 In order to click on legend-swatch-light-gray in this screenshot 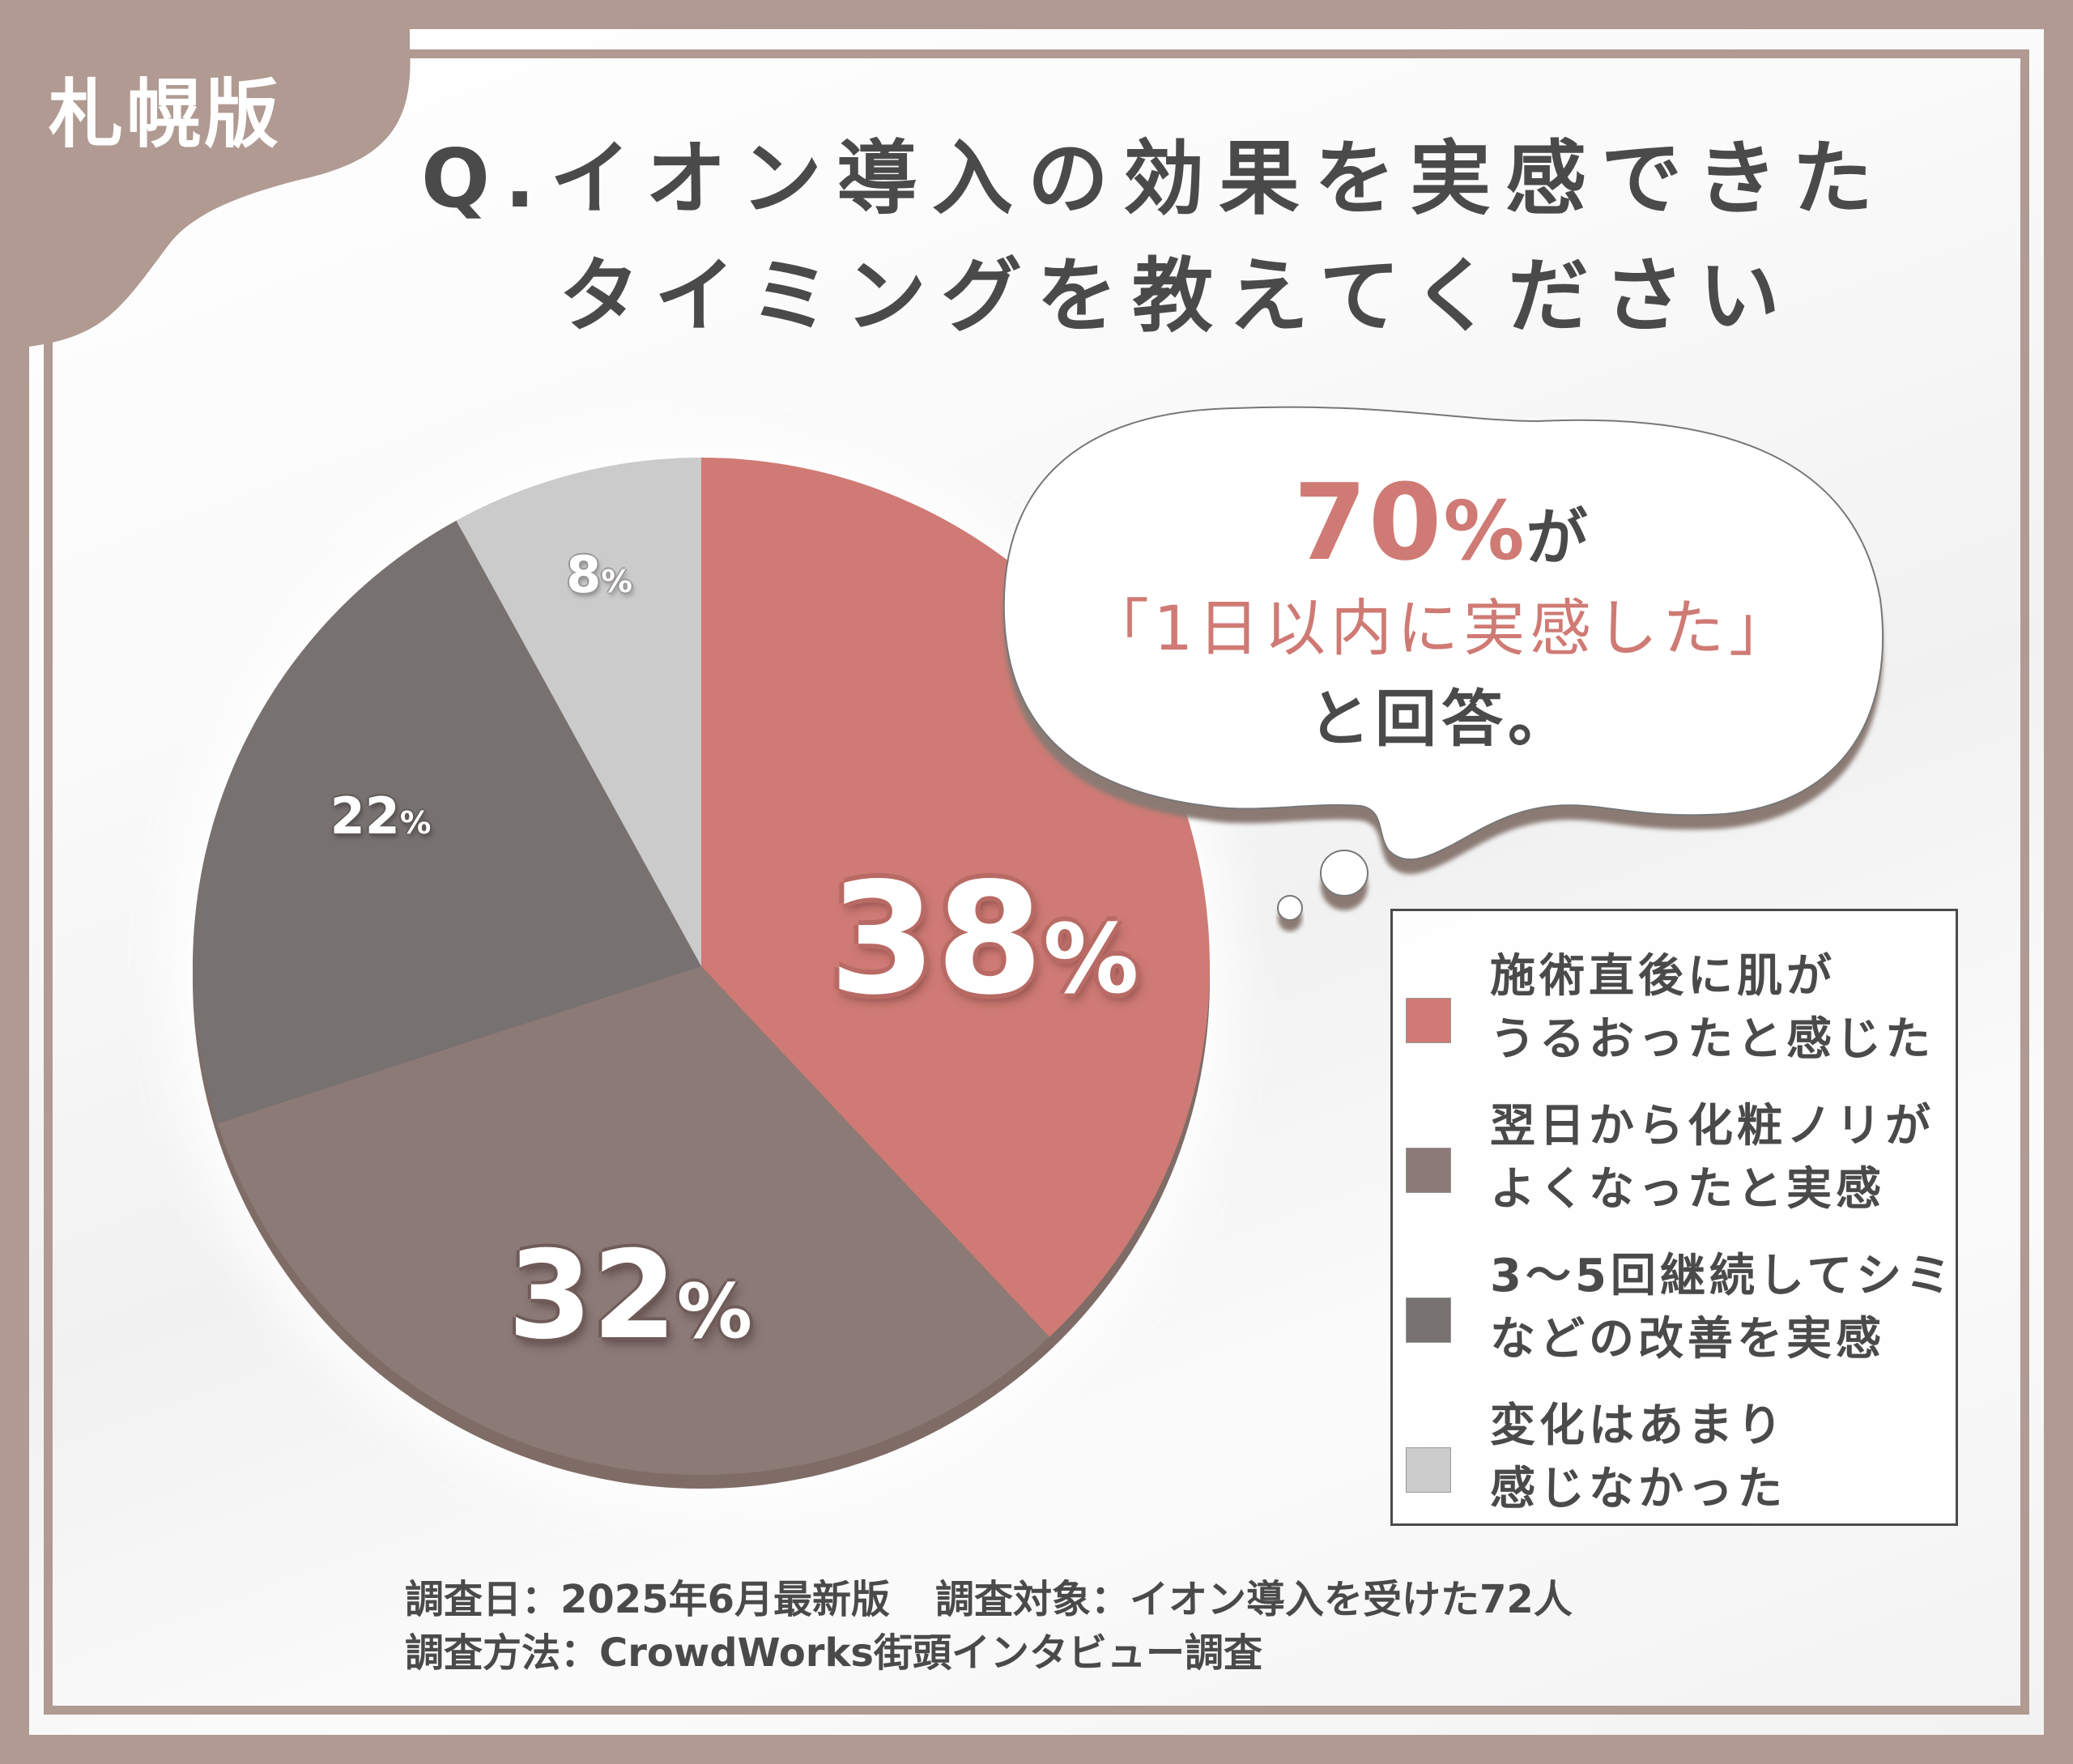, I will do `click(1429, 1470)`.